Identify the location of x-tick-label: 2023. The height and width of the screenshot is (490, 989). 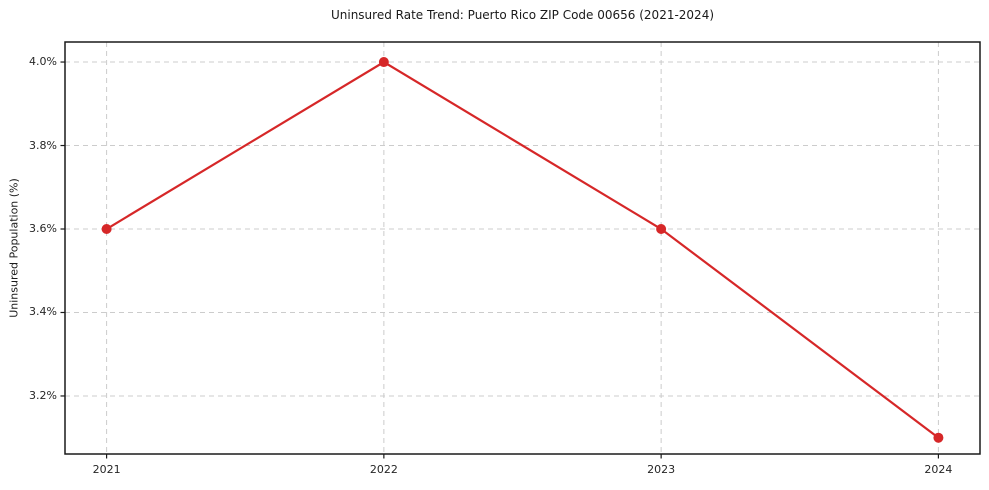
(661, 469).